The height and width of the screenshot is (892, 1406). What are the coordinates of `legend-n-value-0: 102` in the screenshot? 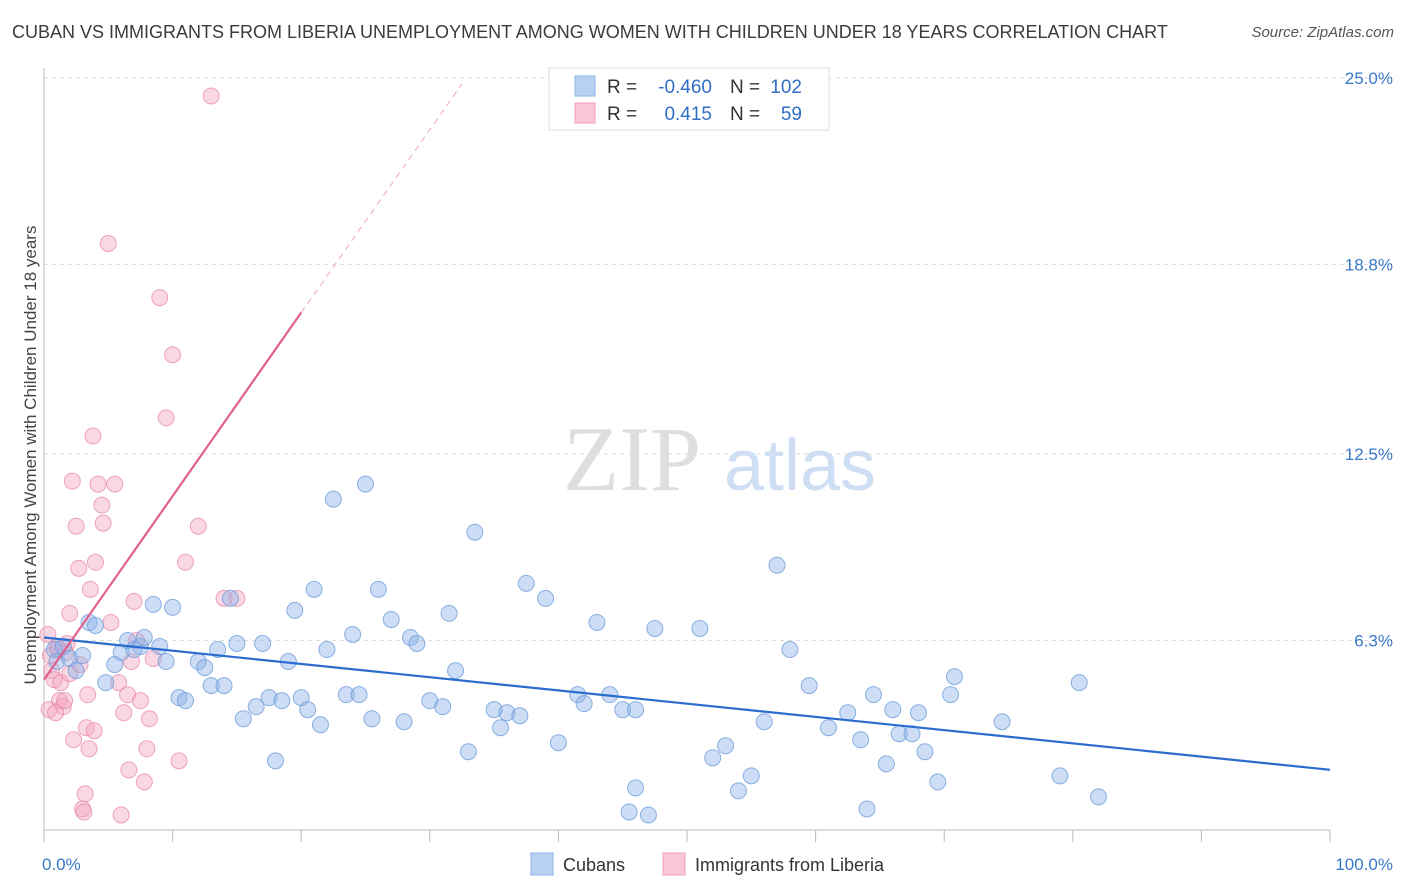 It's located at (786, 87).